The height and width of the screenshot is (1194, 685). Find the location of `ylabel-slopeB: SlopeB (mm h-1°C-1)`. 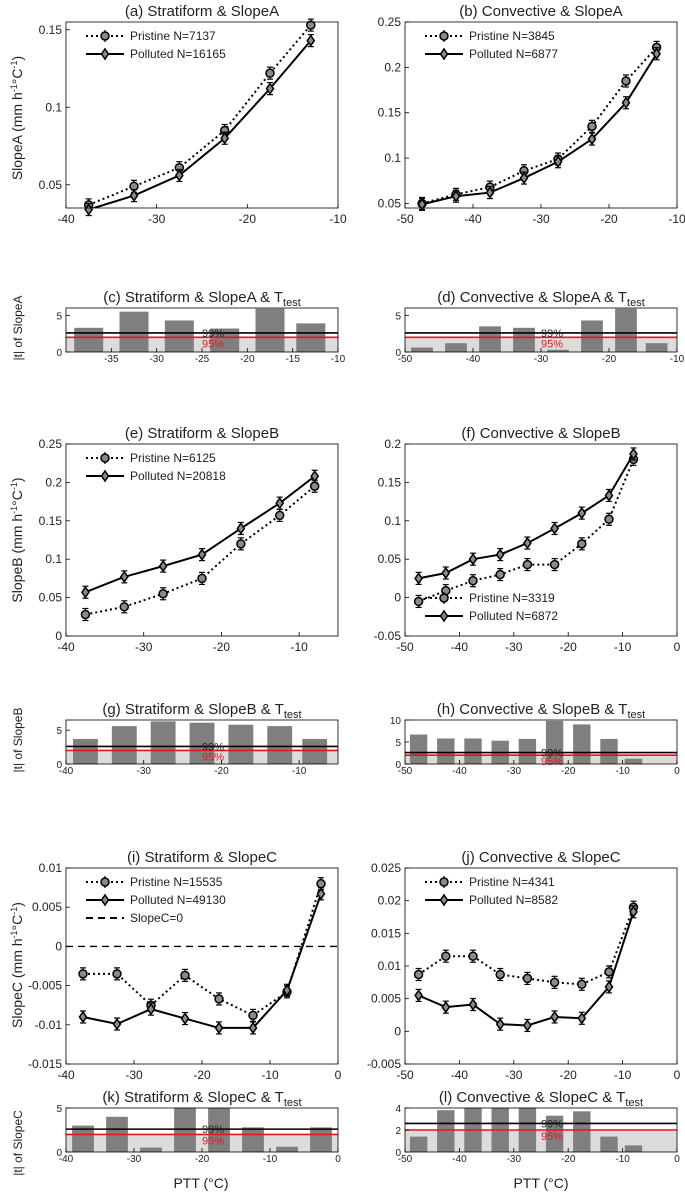

ylabel-slopeB: SlopeB (mm h-1°C-1) is located at coordinates (17, 539).